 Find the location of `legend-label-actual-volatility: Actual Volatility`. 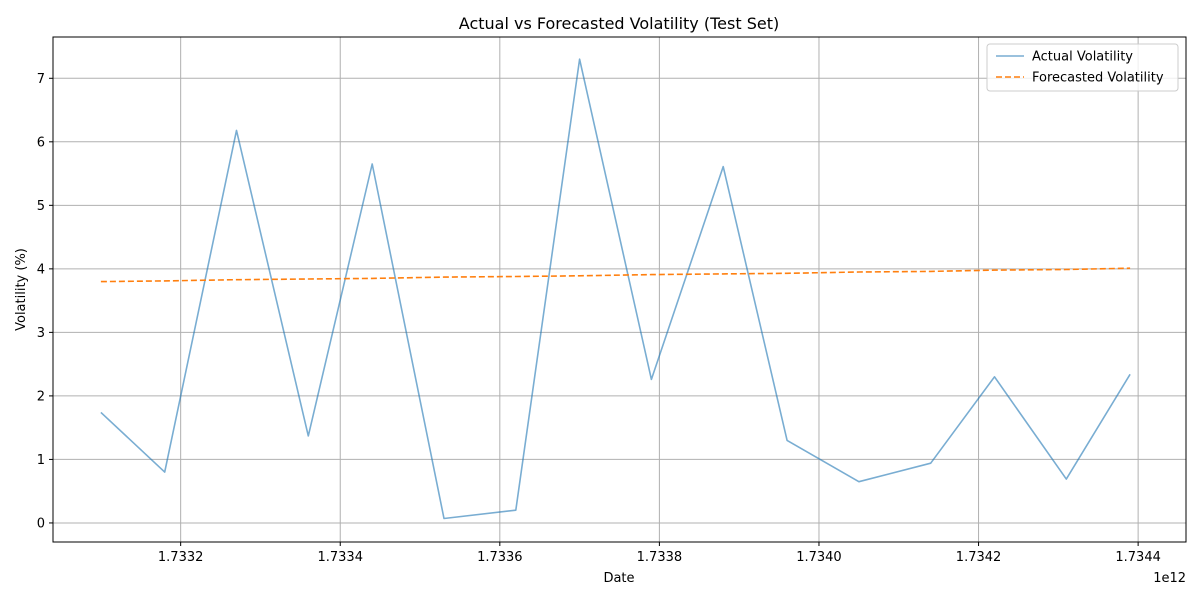

legend-label-actual-volatility: Actual Volatility is located at coordinates (1082, 57).